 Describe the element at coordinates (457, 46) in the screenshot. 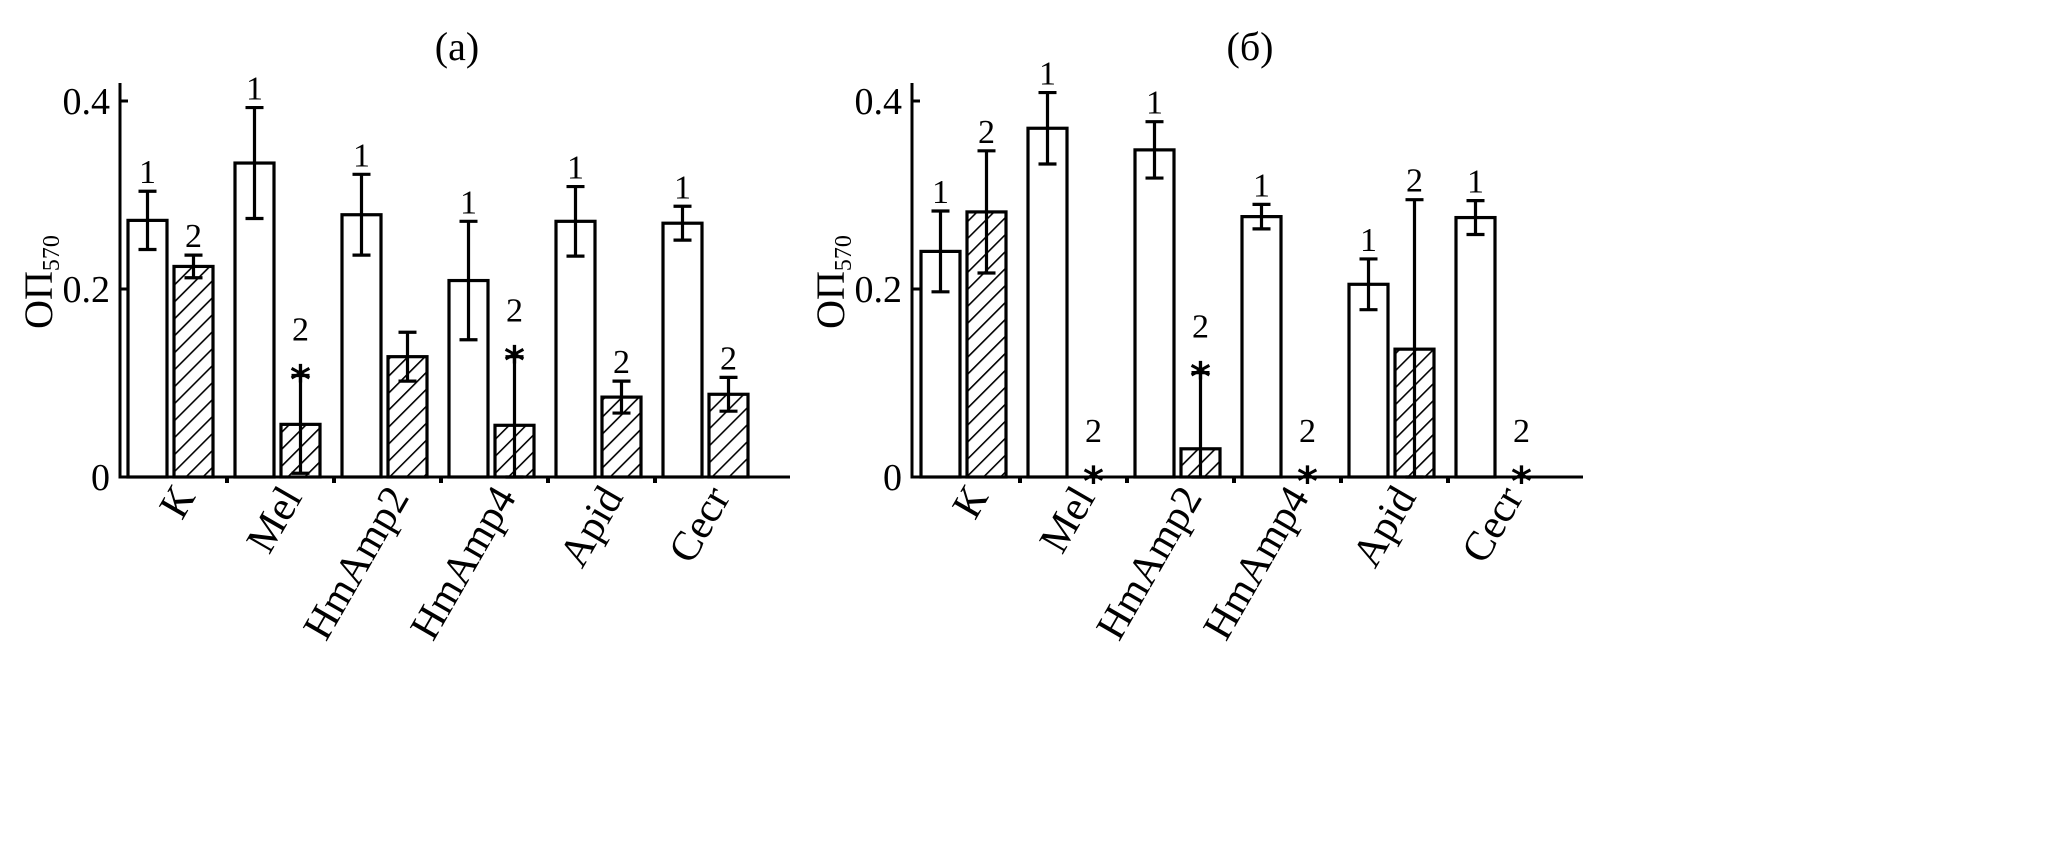

I see `chart-title: (а)` at that location.